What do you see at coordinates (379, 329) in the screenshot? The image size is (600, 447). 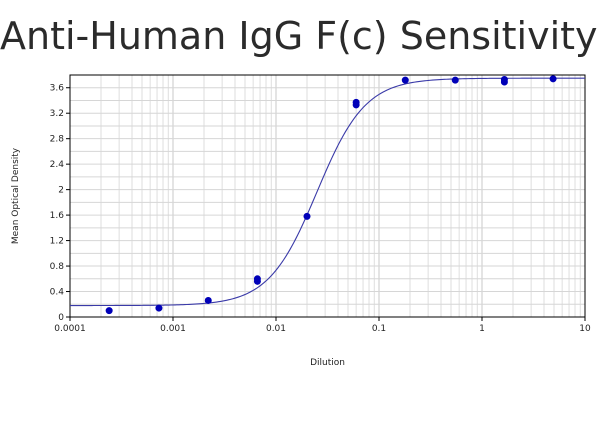 I see `x-tick-label: 0.1` at bounding box center [379, 329].